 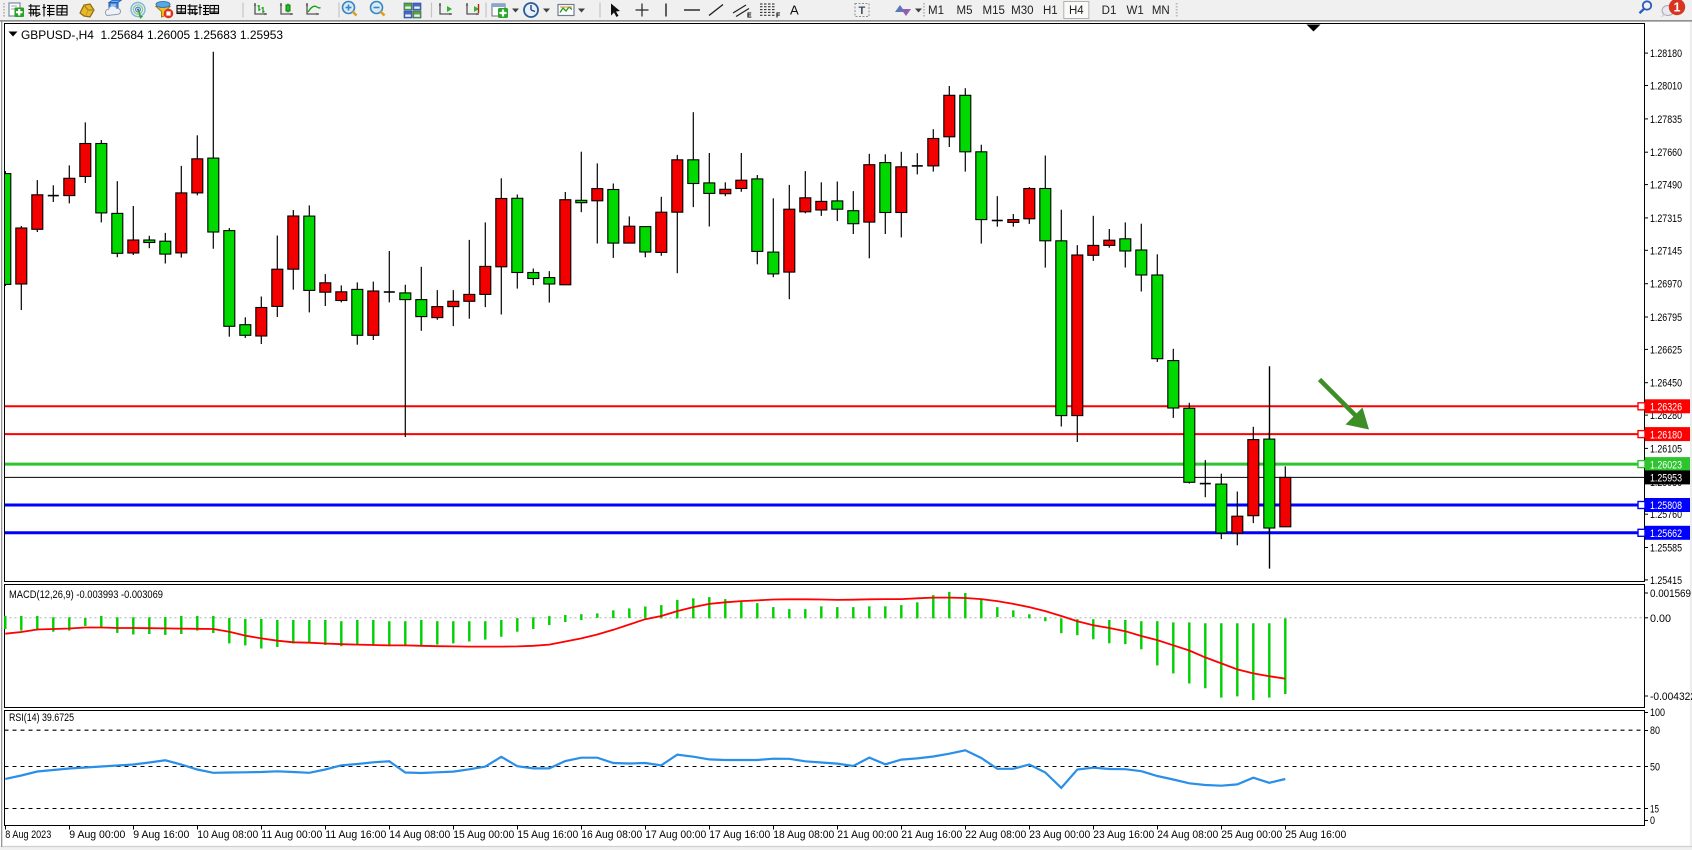 I want to click on svg-text: 80, so click(x=1655, y=731).